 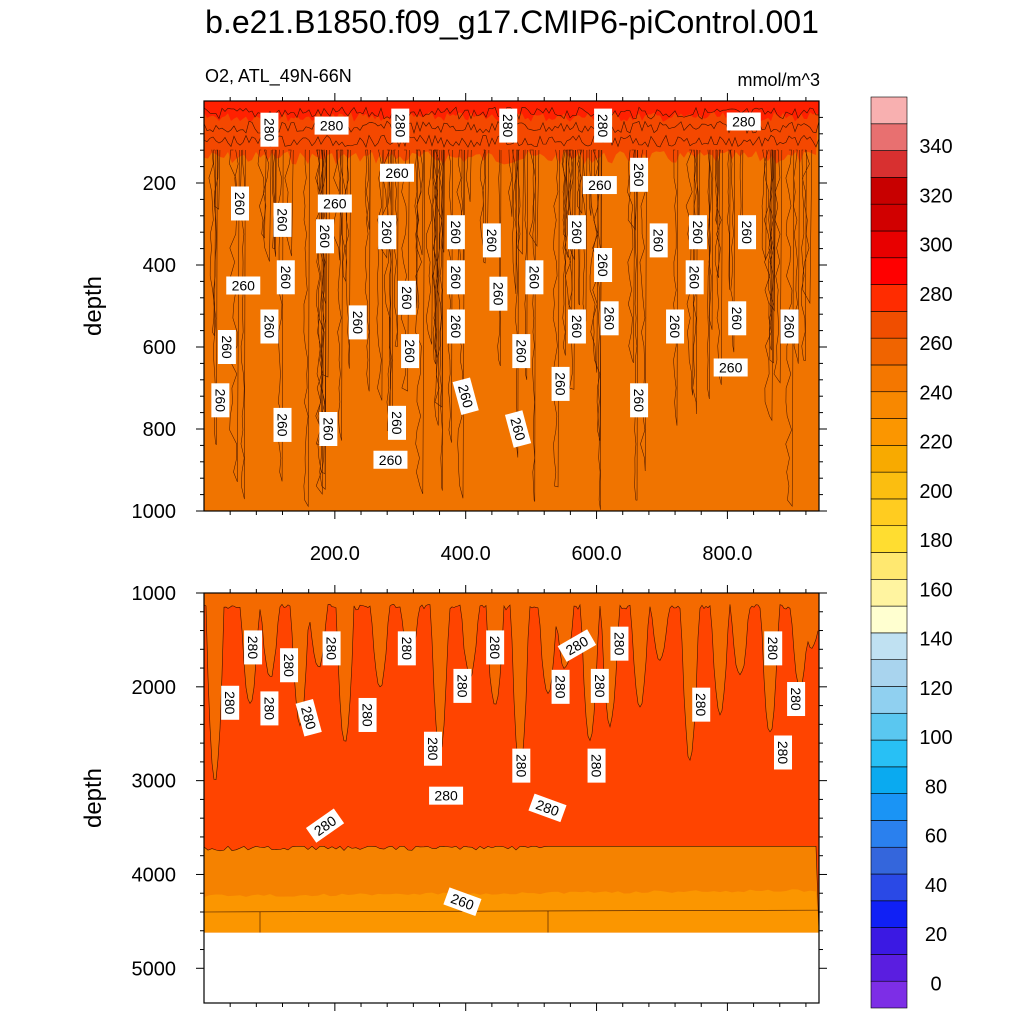 What do you see at coordinates (159, 430) in the screenshot?
I see `y-tick-label: 800` at bounding box center [159, 430].